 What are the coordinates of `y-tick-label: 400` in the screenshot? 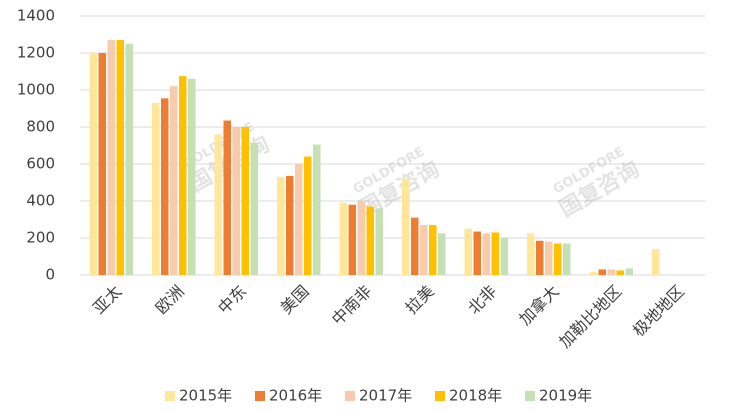 It's located at (40, 201).